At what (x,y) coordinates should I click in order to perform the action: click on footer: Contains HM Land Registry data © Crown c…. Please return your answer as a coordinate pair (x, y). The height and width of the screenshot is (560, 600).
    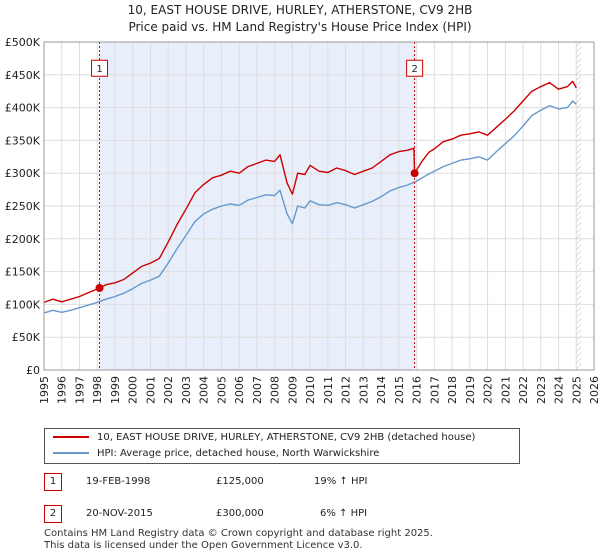
    Looking at the image, I should click on (238, 540).